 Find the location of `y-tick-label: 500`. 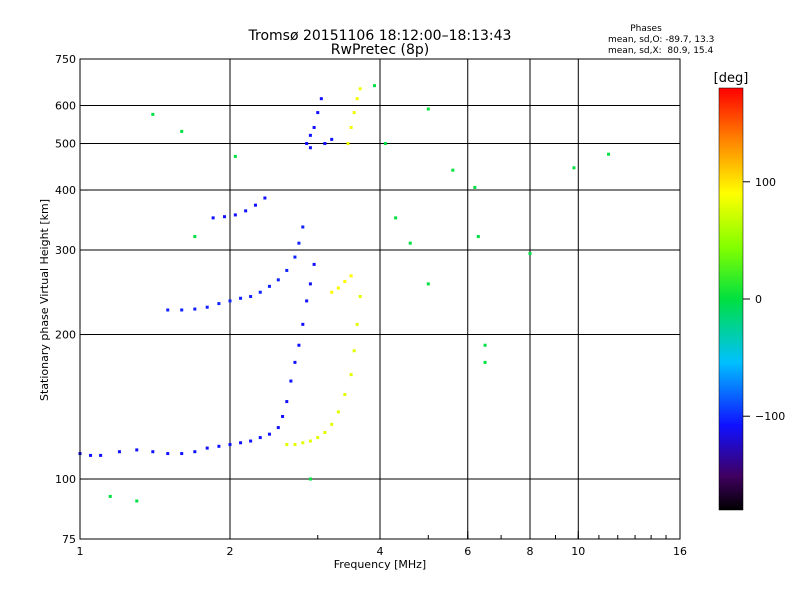

y-tick-label: 500 is located at coordinates (65, 144).